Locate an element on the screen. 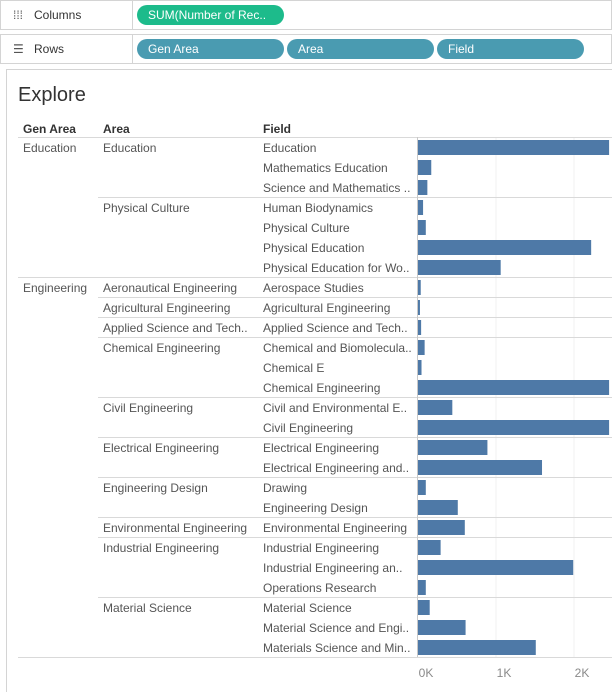 The width and height of the screenshot is (612, 692). pill-sum-number-of-records: SUM(Number of Rec.. is located at coordinates (210, 15).